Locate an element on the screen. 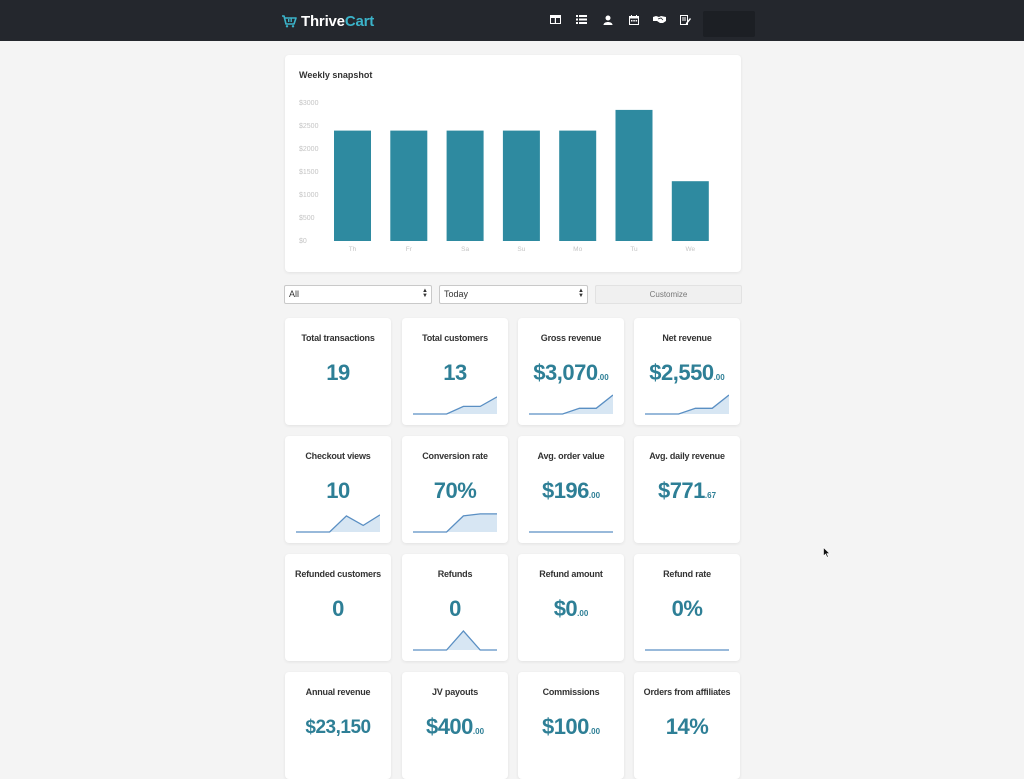  stat-value: $771.67 is located at coordinates (687, 491).